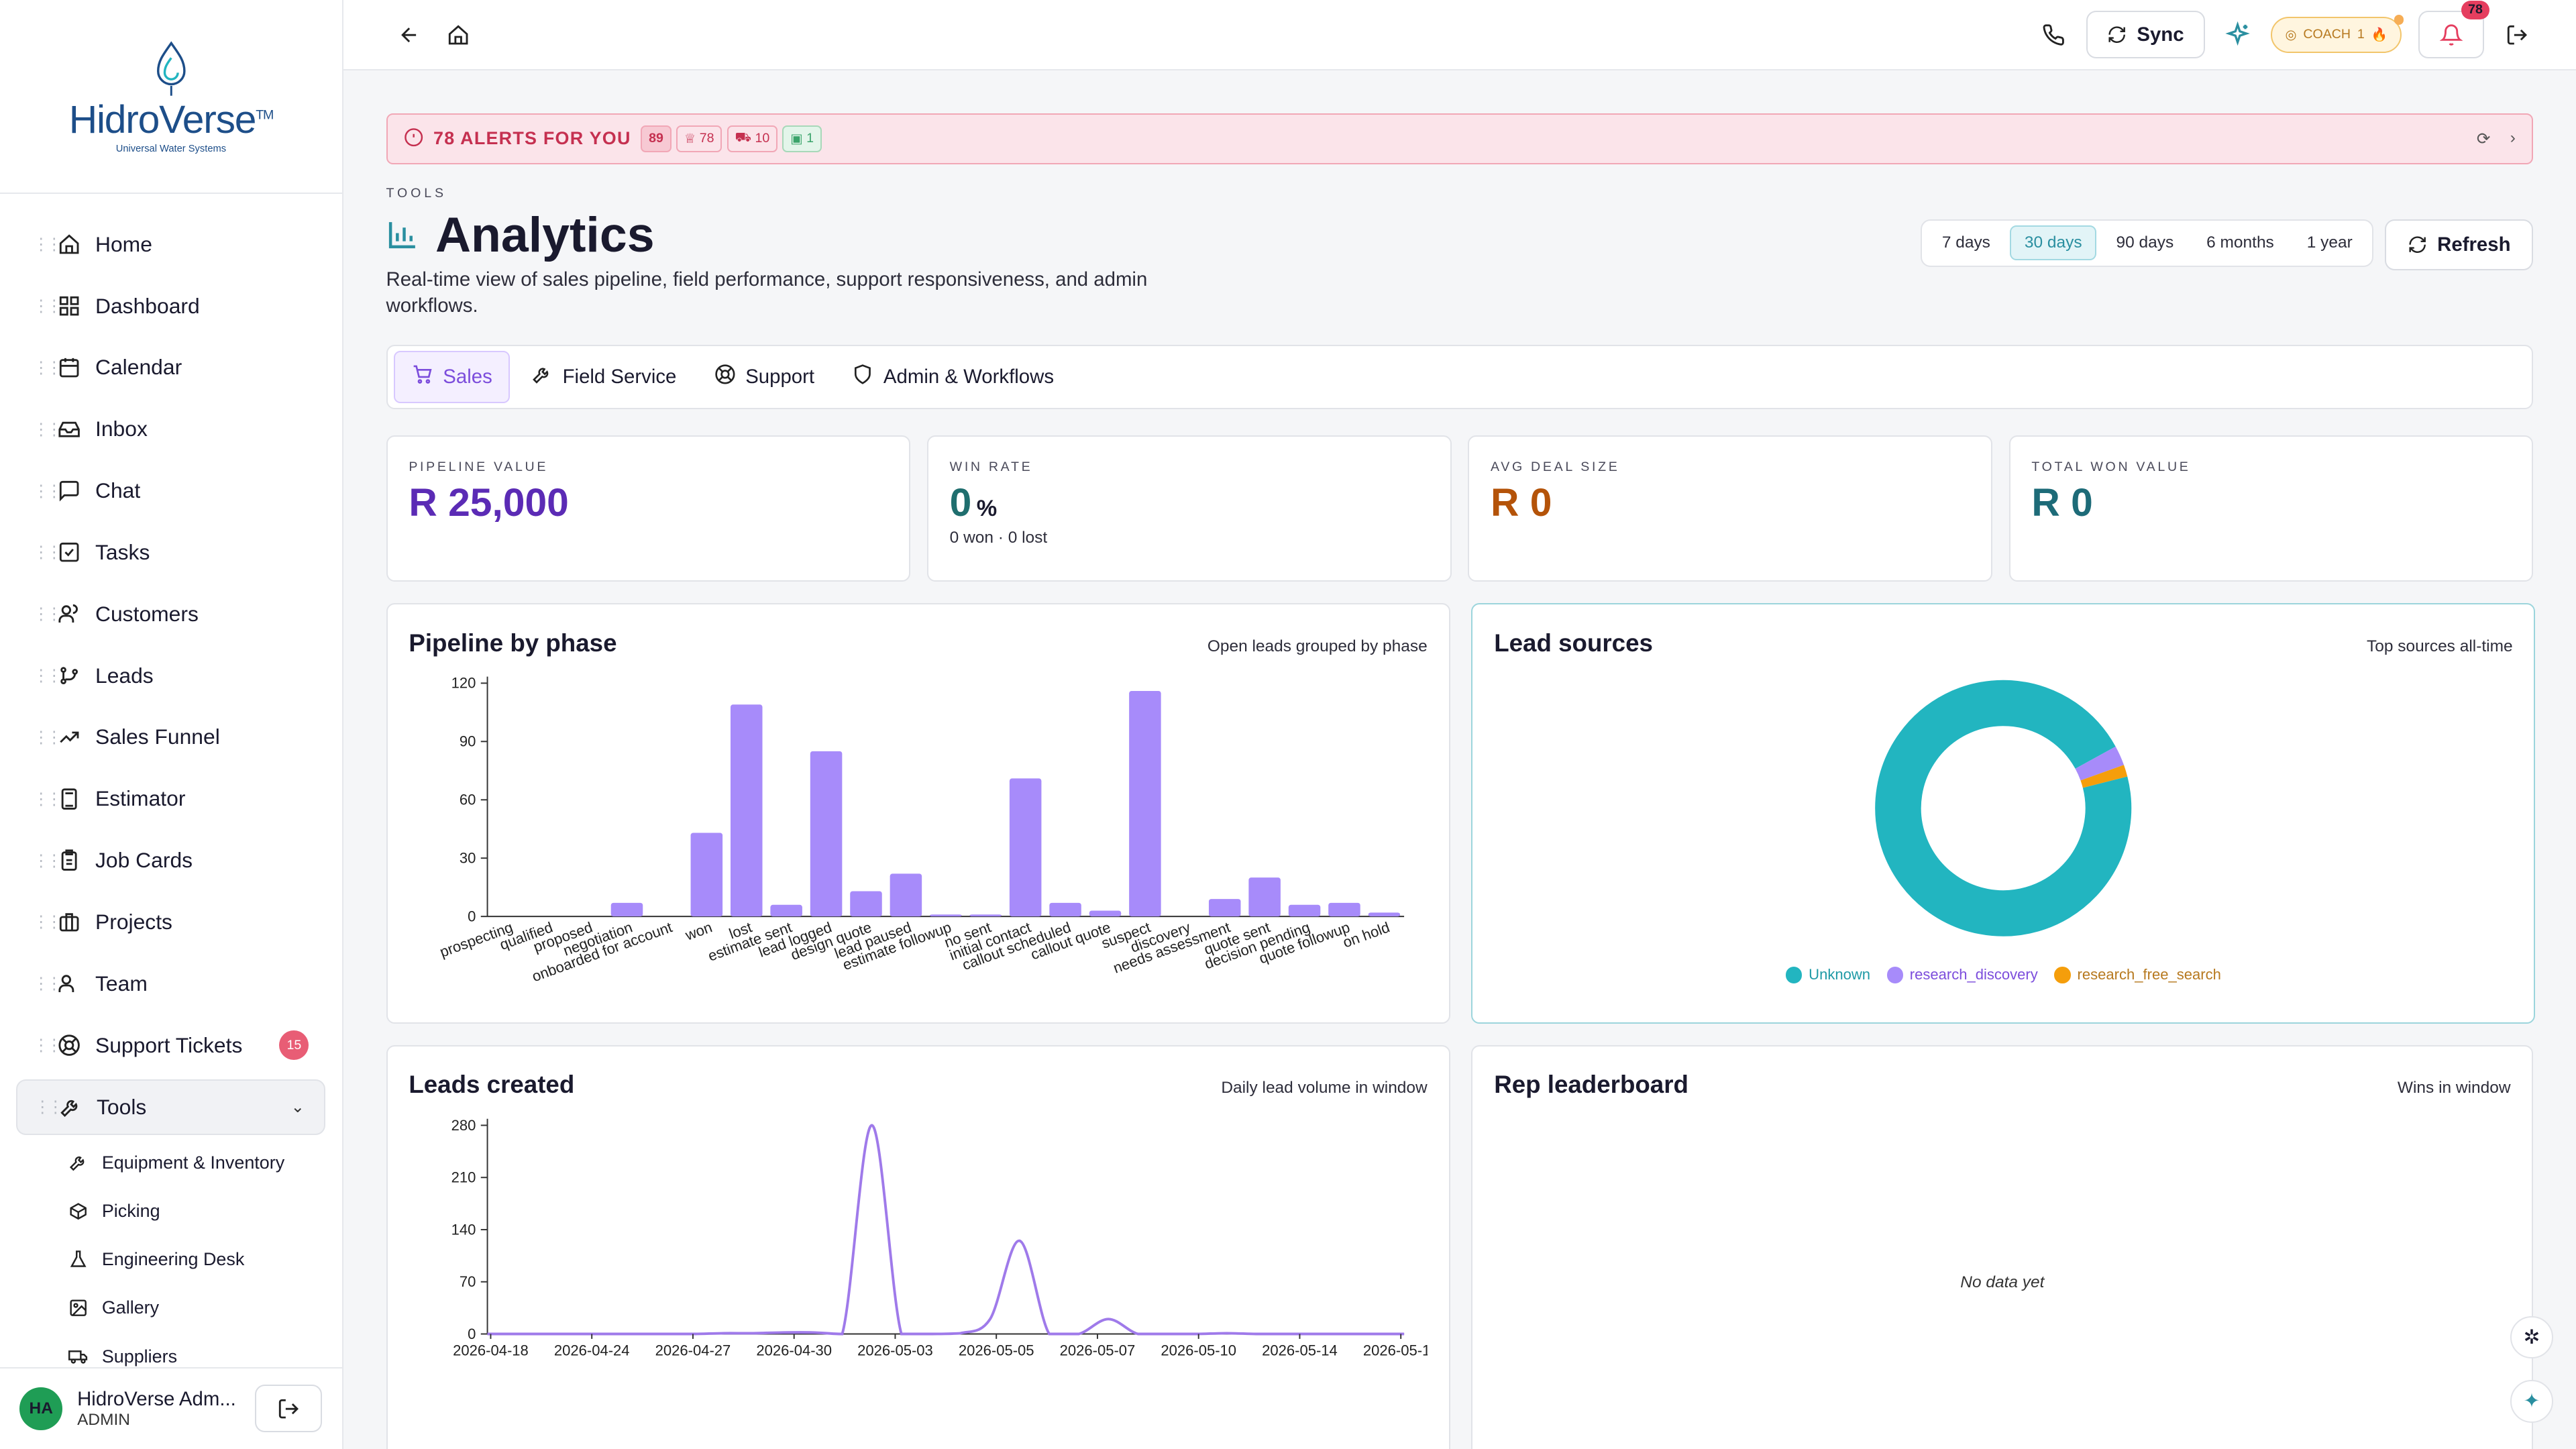 The width and height of the screenshot is (2576, 1449). I want to click on sidebar-item-customers: ⋮⋮ Customers, so click(171, 614).